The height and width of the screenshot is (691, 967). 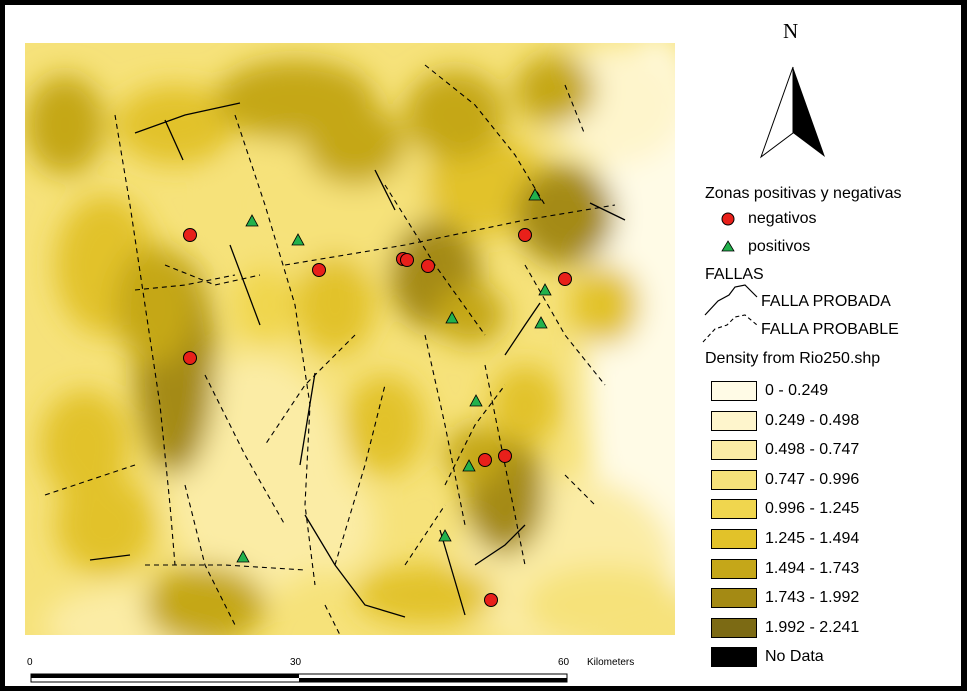 I want to click on legend-falla-probada-label: FALLA PROBADA, so click(x=826, y=301).